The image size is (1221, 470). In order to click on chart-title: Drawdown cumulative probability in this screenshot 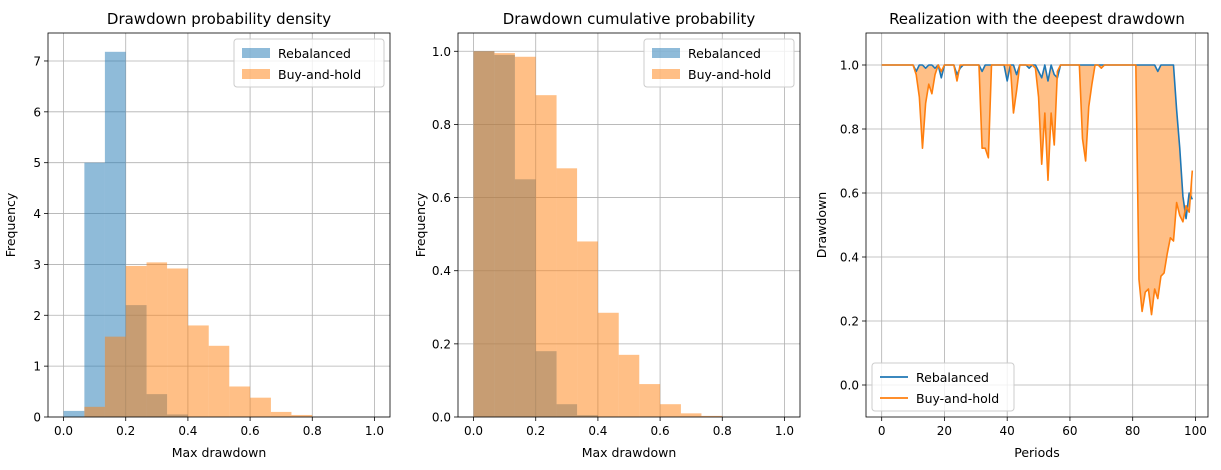, I will do `click(629, 19)`.